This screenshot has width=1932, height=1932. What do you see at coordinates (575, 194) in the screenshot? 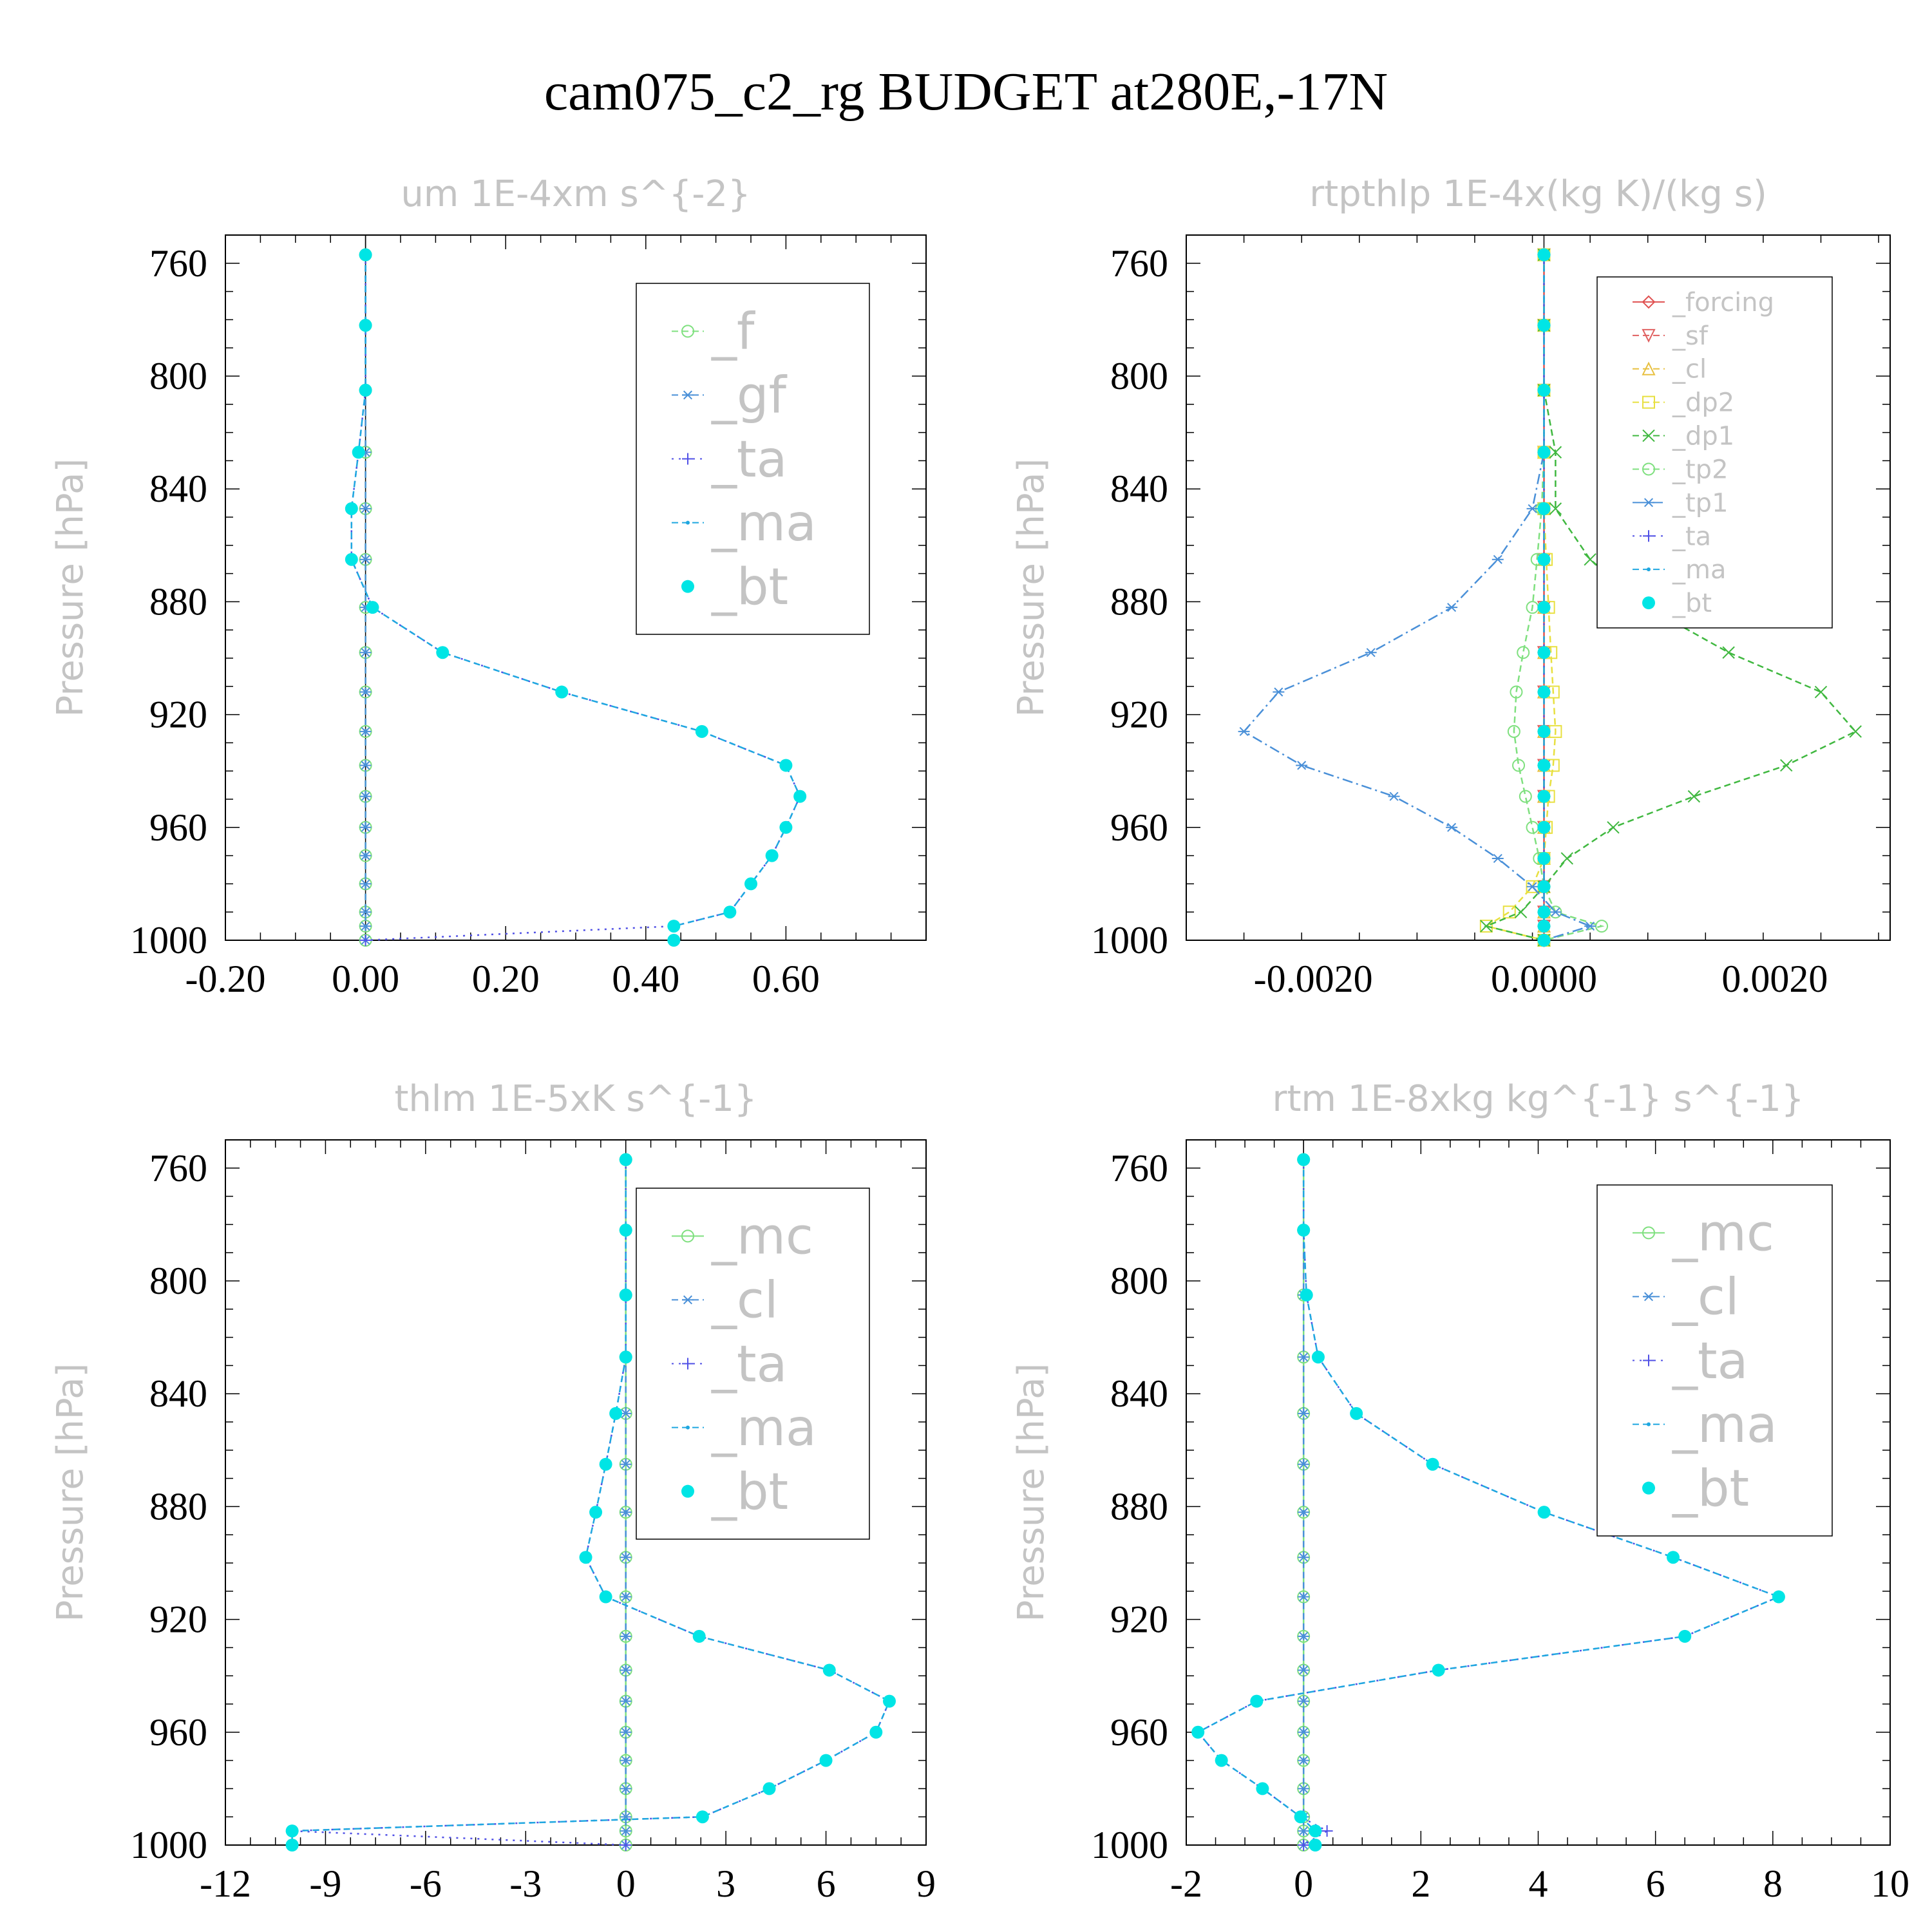
I see `panel-title: um 1E-4xm s^{-2}` at bounding box center [575, 194].